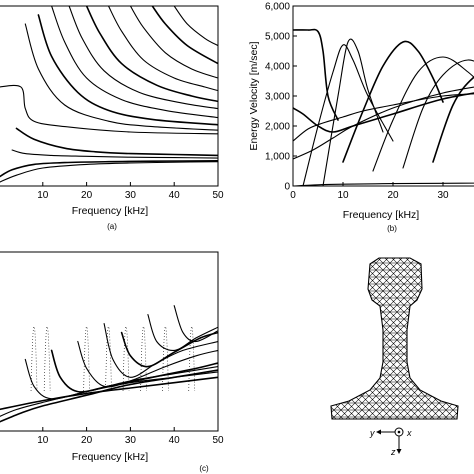  I want to click on panel-a-x-tick-label: 50, so click(218, 195).